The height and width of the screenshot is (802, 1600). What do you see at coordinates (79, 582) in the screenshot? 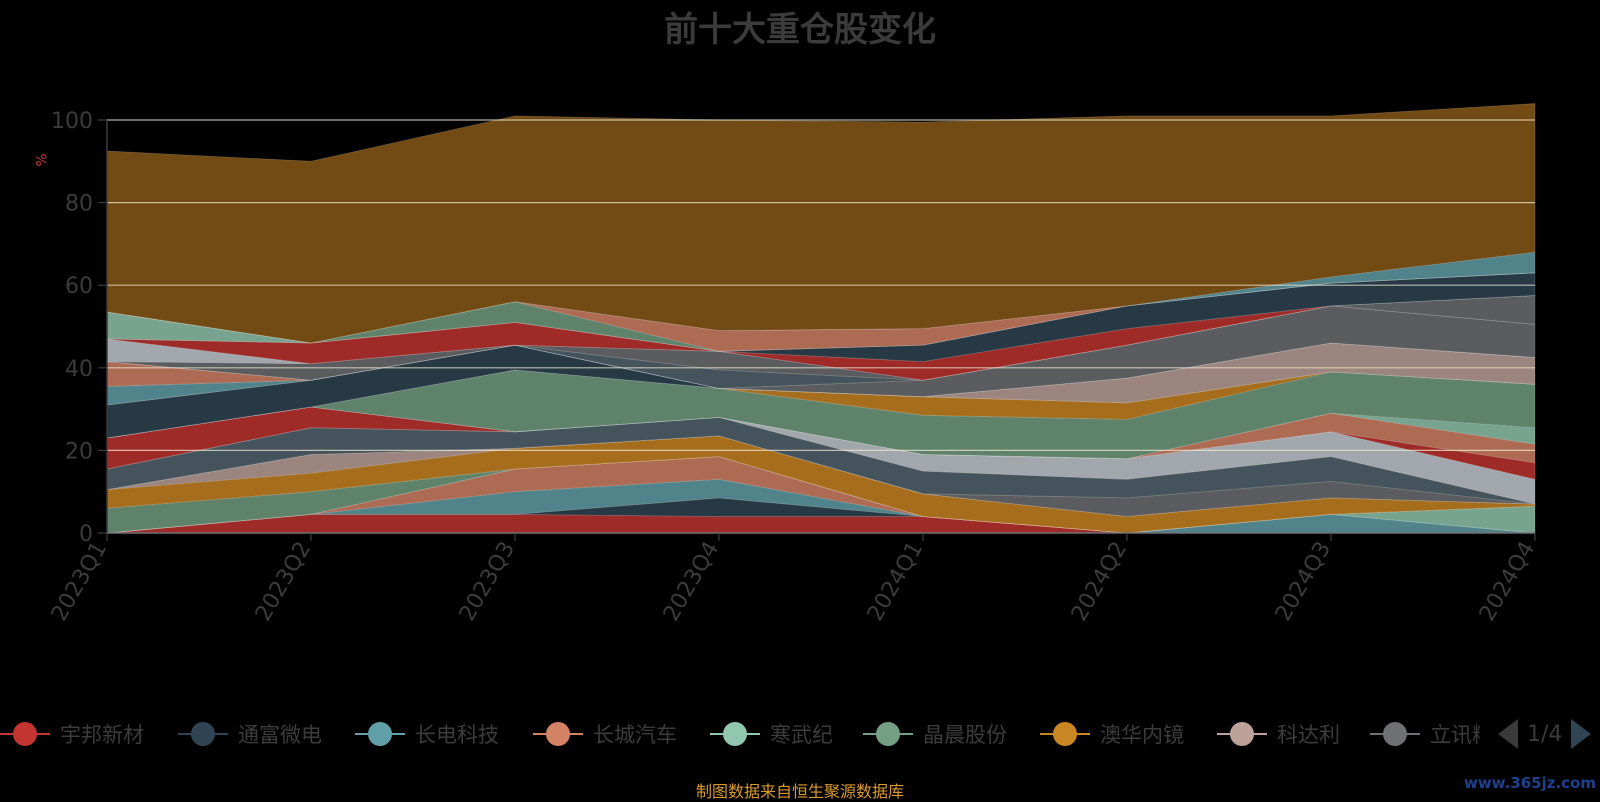
I see `x-tick-label: 2023Q1` at bounding box center [79, 582].